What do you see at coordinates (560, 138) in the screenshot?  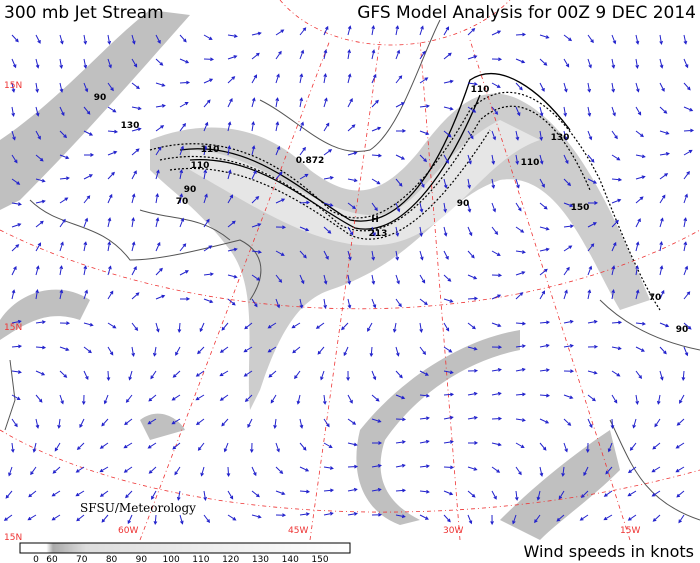 I see `contour-label: 130` at bounding box center [560, 138].